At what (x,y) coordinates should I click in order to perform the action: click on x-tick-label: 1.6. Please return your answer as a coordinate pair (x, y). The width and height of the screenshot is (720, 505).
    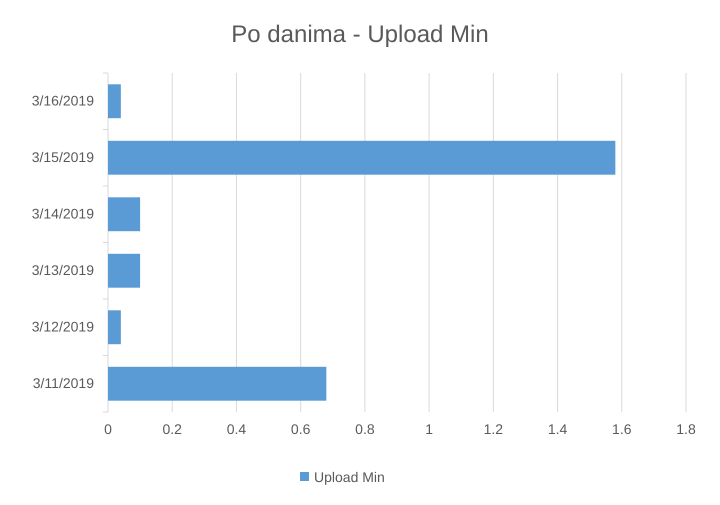
    Looking at the image, I should click on (622, 428).